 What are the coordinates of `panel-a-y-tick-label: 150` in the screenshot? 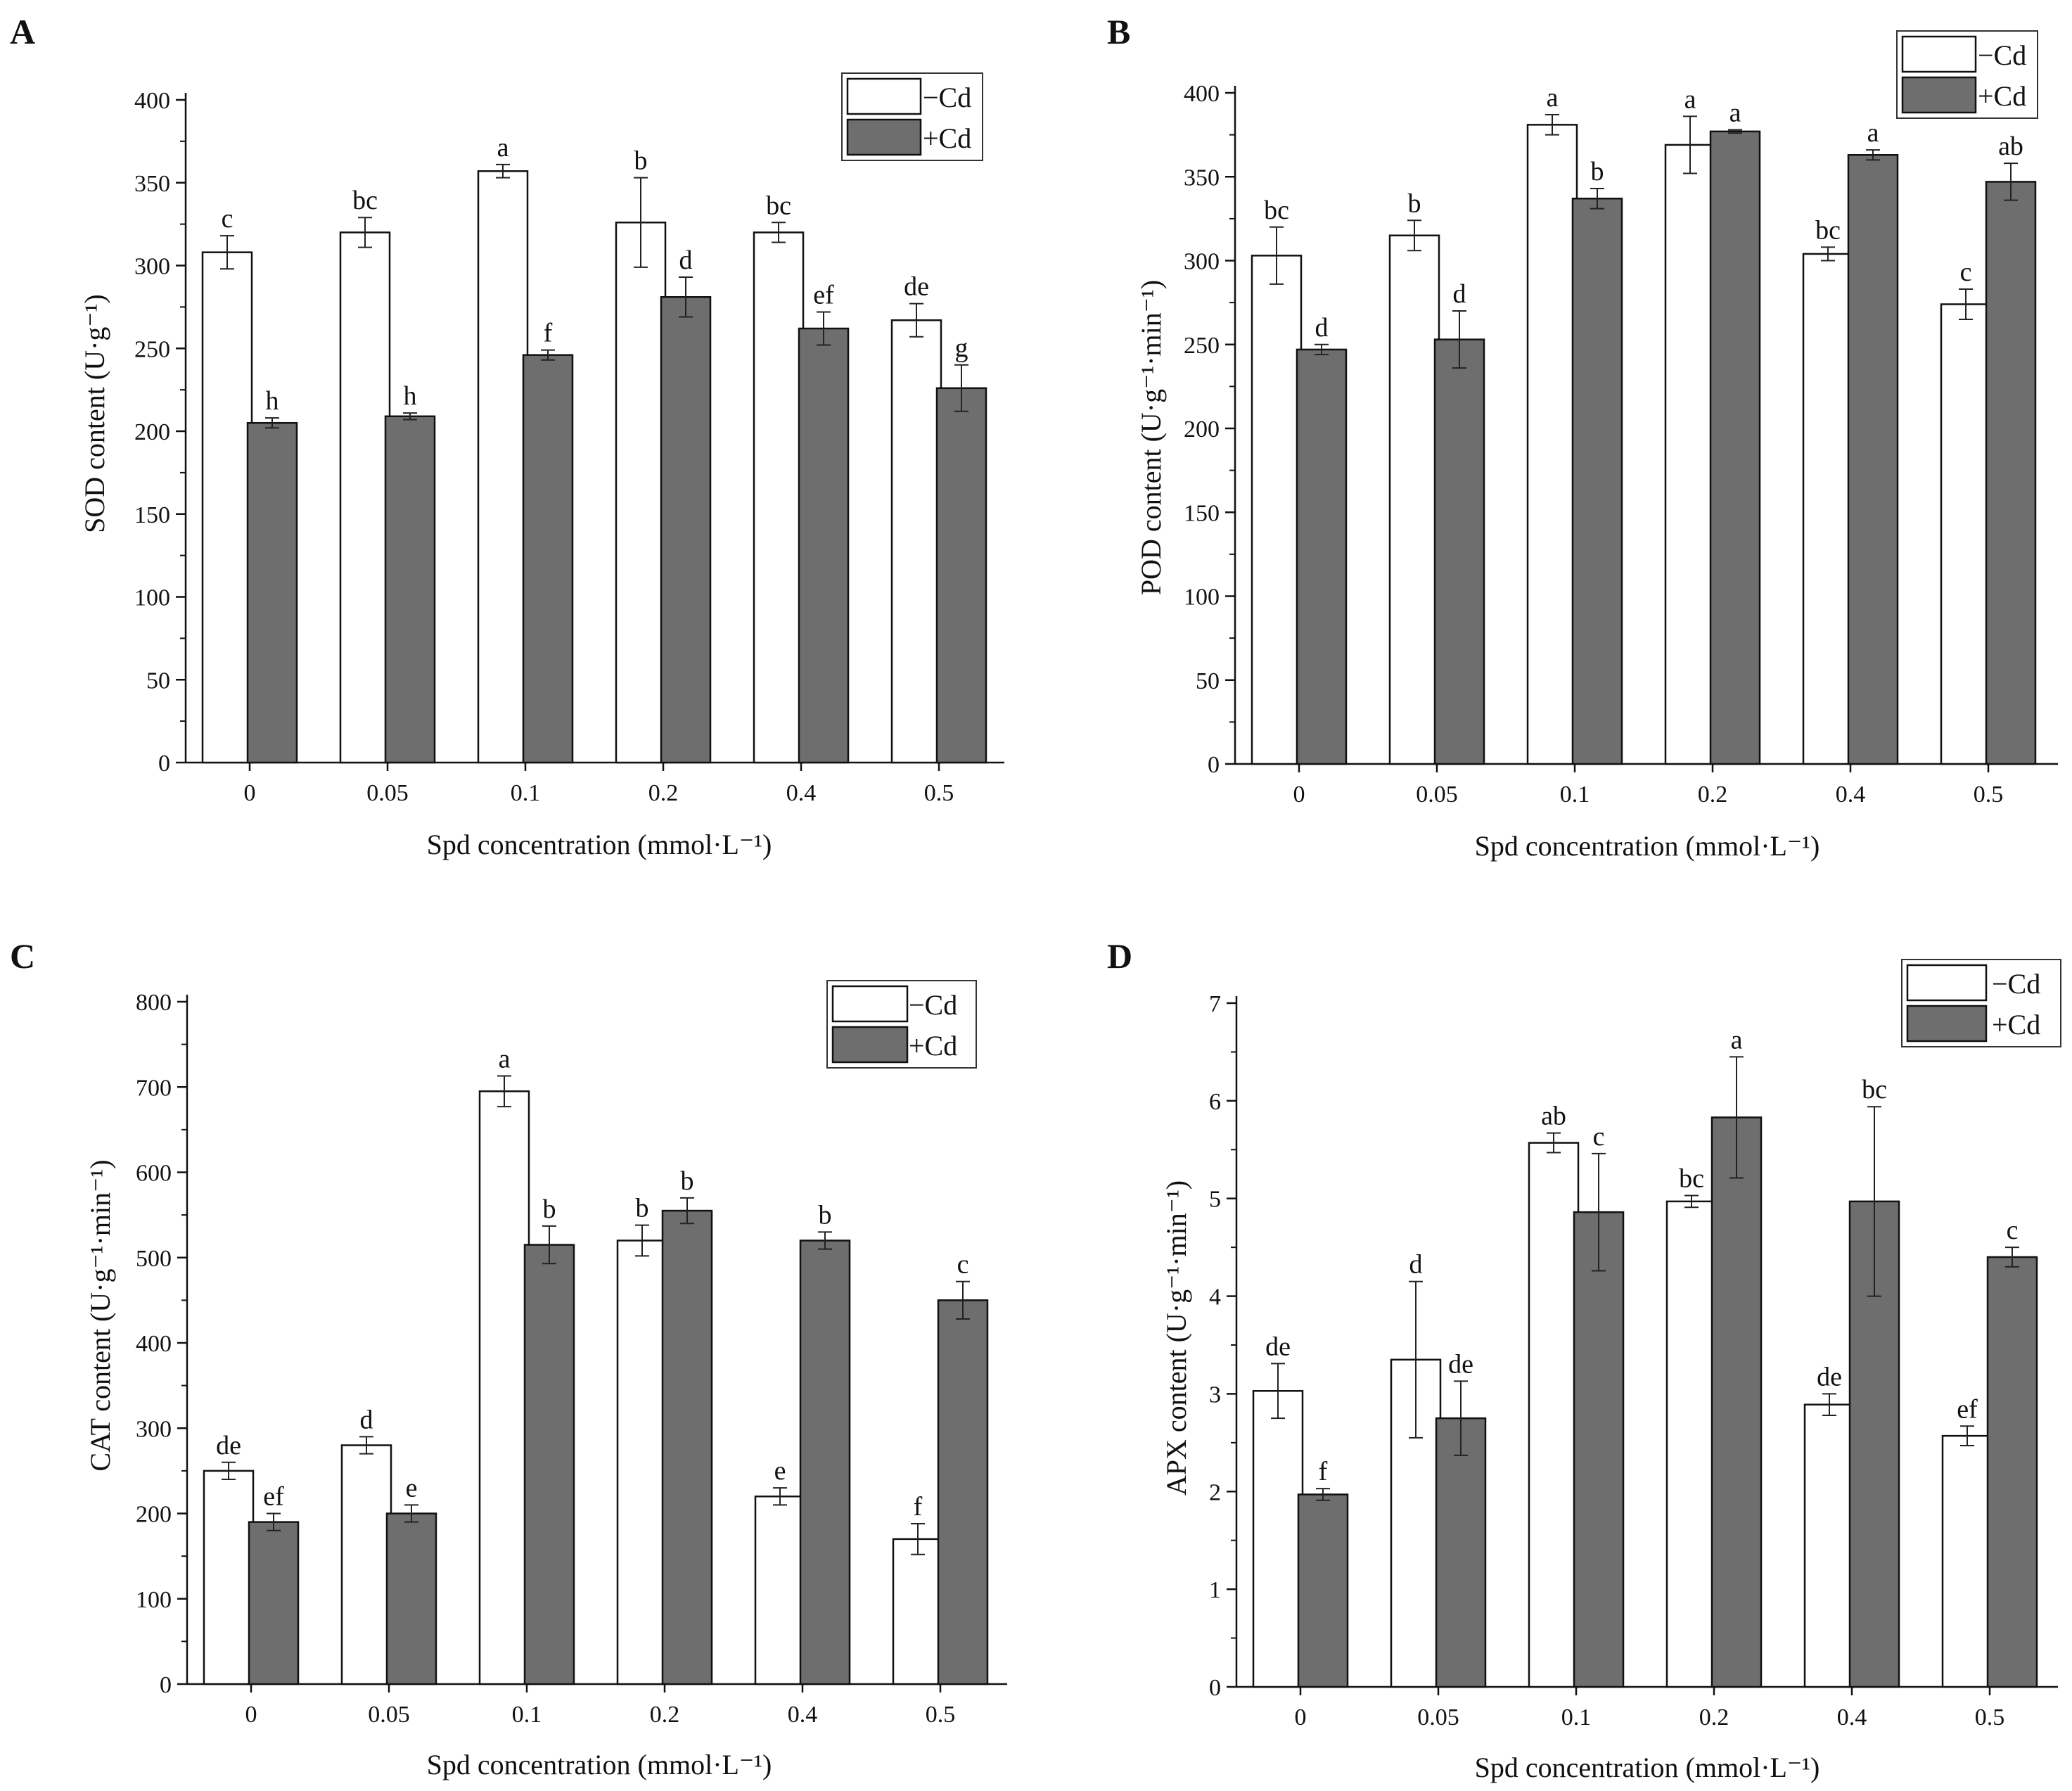 It's located at (152, 515).